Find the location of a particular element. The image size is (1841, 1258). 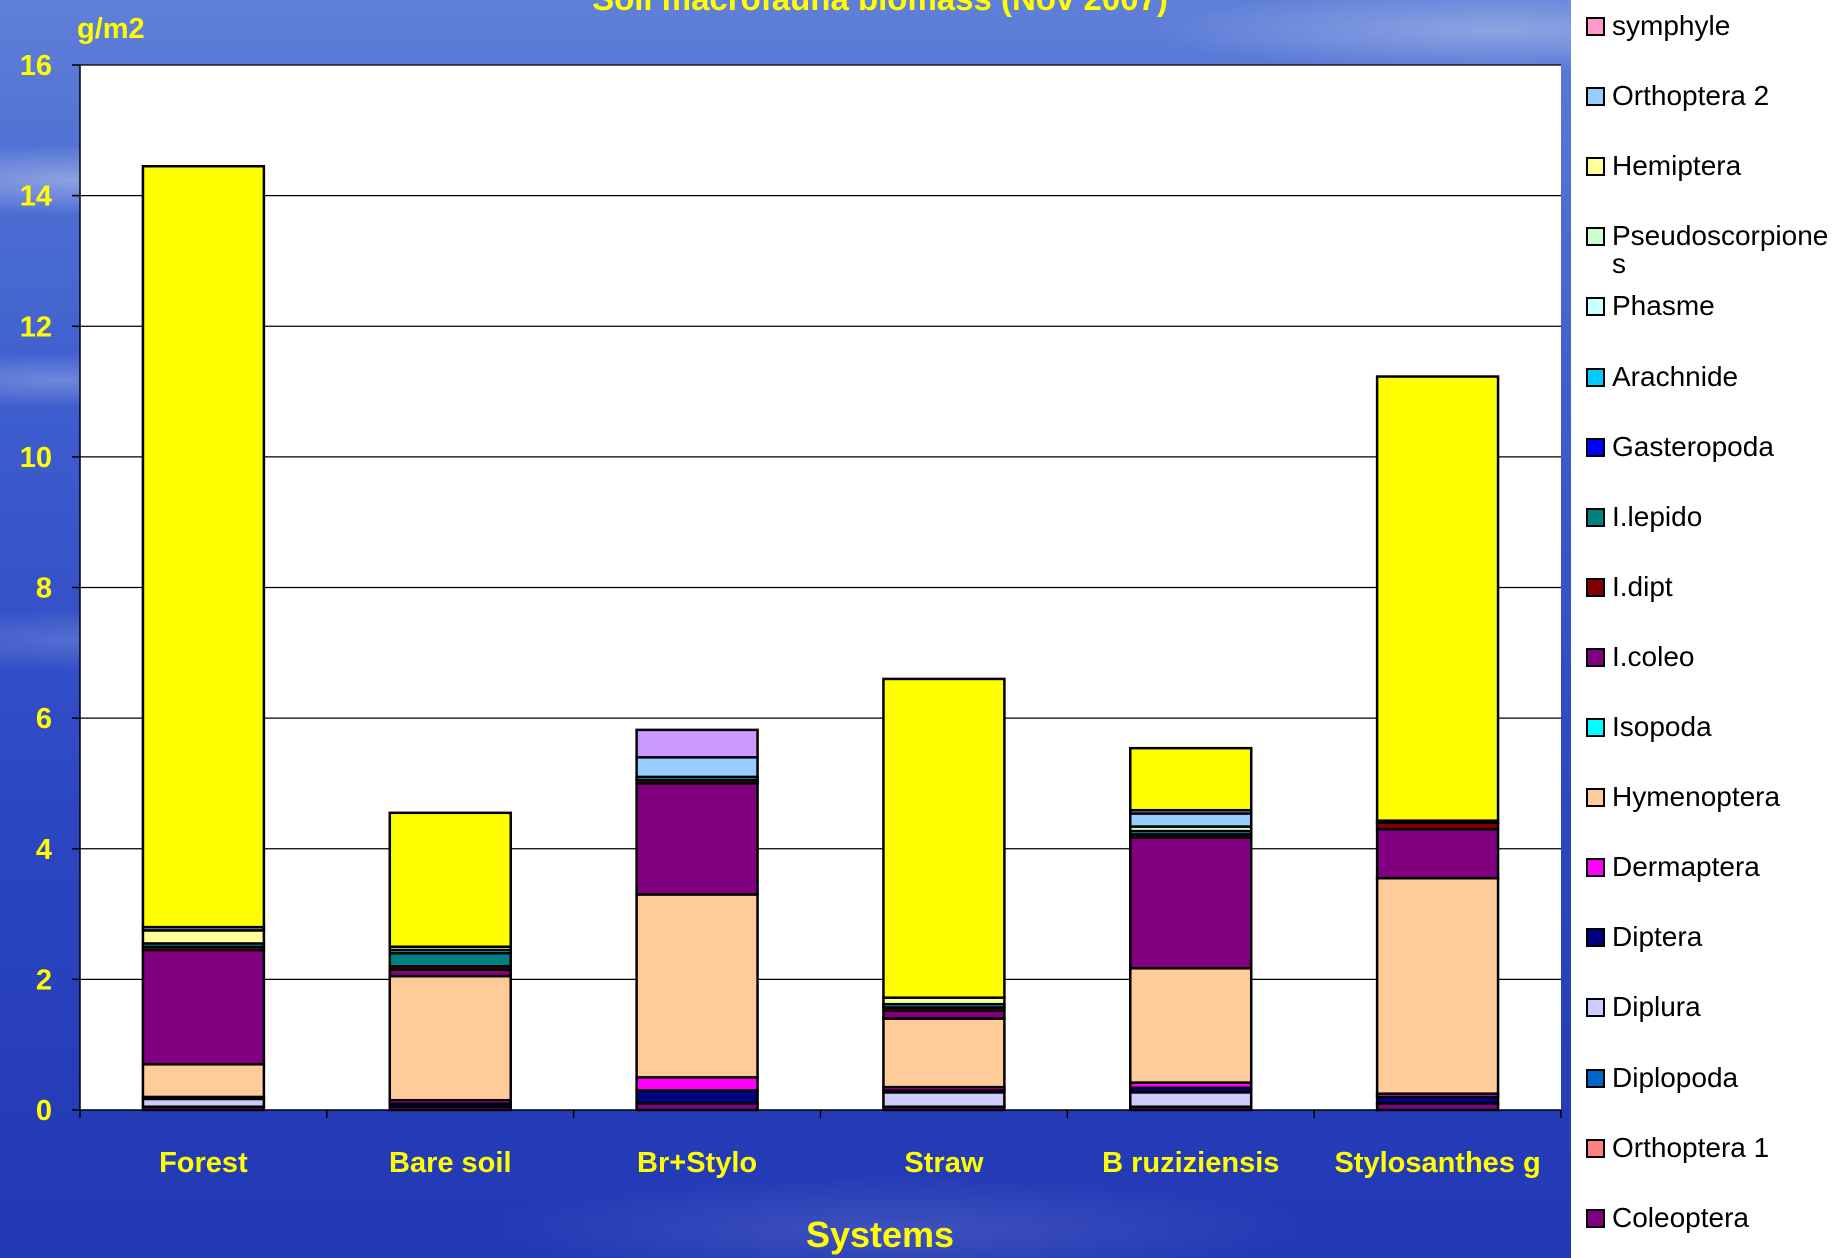

legend-item: Hymenoptera is located at coordinates (1713, 798).